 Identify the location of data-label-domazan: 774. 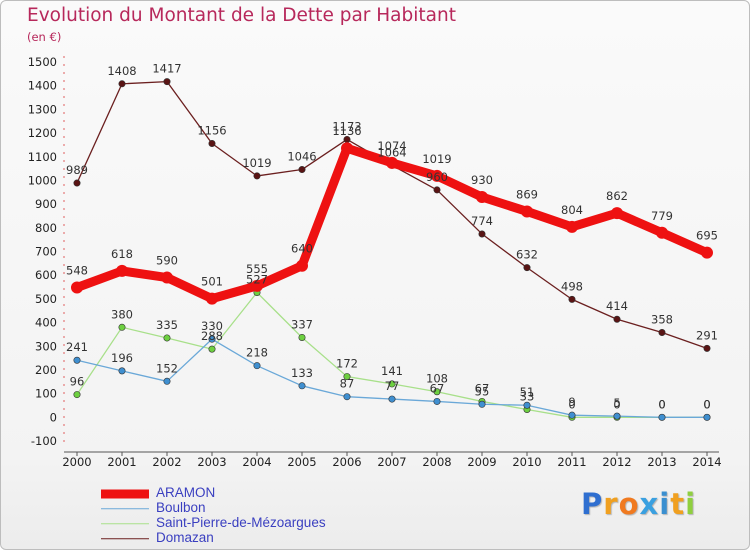
(482, 221).